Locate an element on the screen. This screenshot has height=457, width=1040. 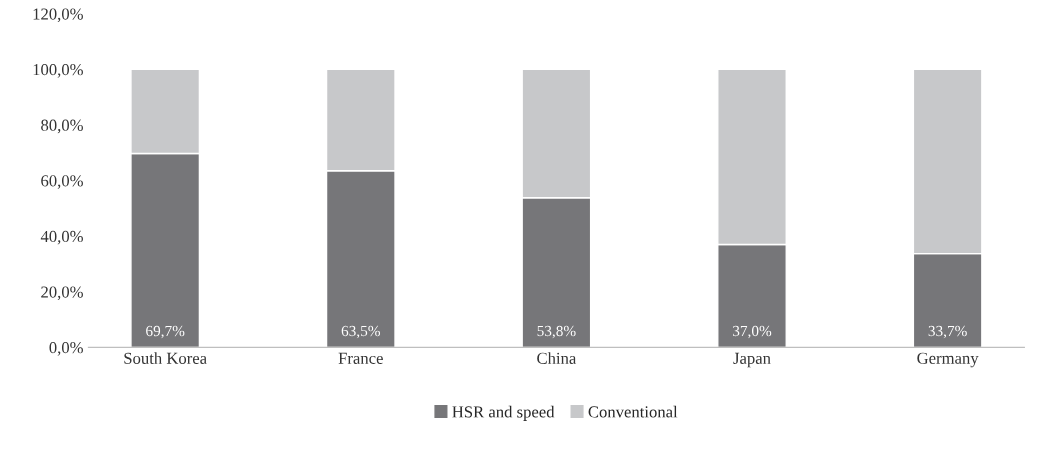
y-tick-label: 40,0% is located at coordinates (61, 237).